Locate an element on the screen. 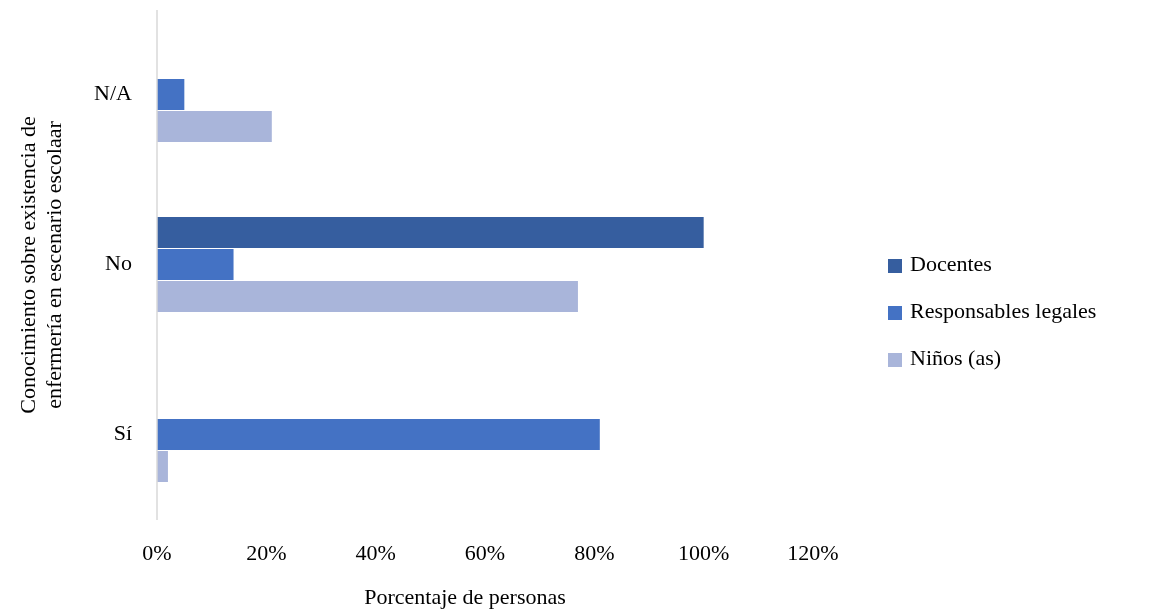 The image size is (1167, 613). x-tick-label: 100% is located at coordinates (704, 552).